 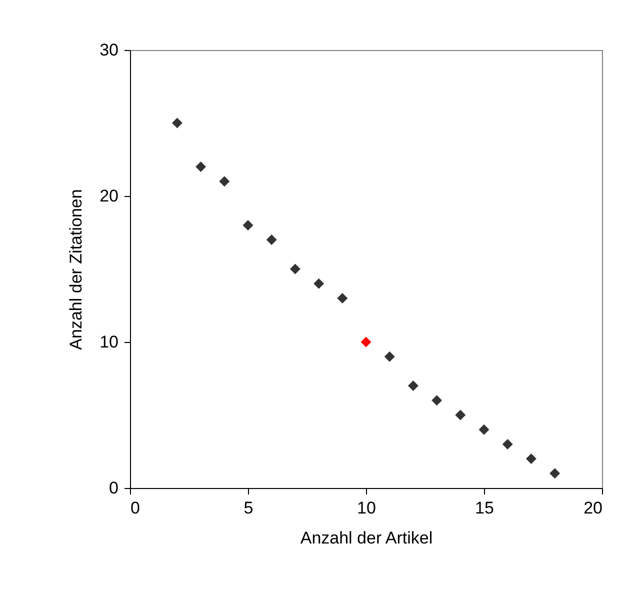 I want to click on y-tick-label: 0, so click(x=113, y=488).